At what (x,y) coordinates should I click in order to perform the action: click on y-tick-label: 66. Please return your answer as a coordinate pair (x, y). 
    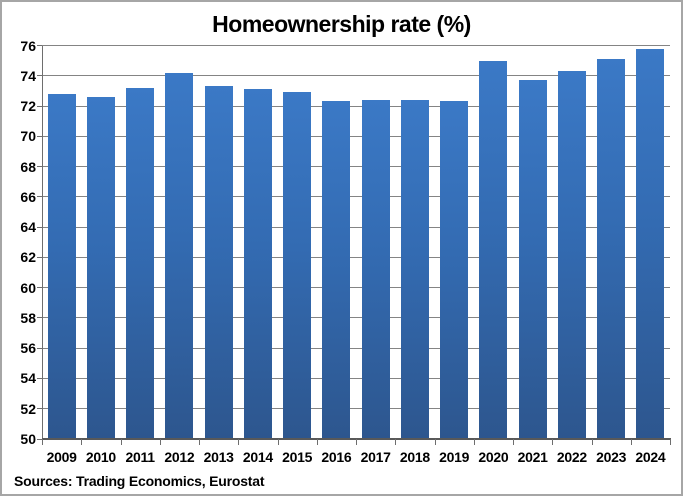
    Looking at the image, I should click on (28, 196).